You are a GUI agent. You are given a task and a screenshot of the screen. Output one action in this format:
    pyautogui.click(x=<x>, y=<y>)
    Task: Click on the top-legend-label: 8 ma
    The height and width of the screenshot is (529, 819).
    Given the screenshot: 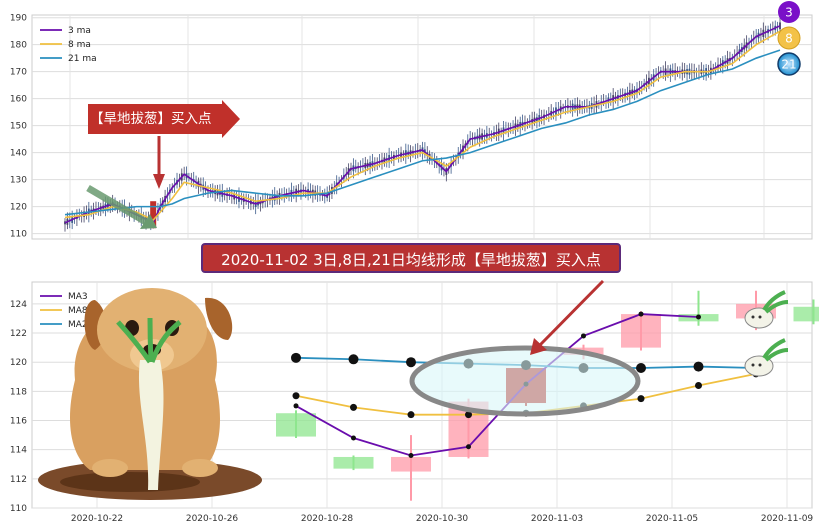 What is the action you would take?
    pyautogui.click(x=79, y=45)
    